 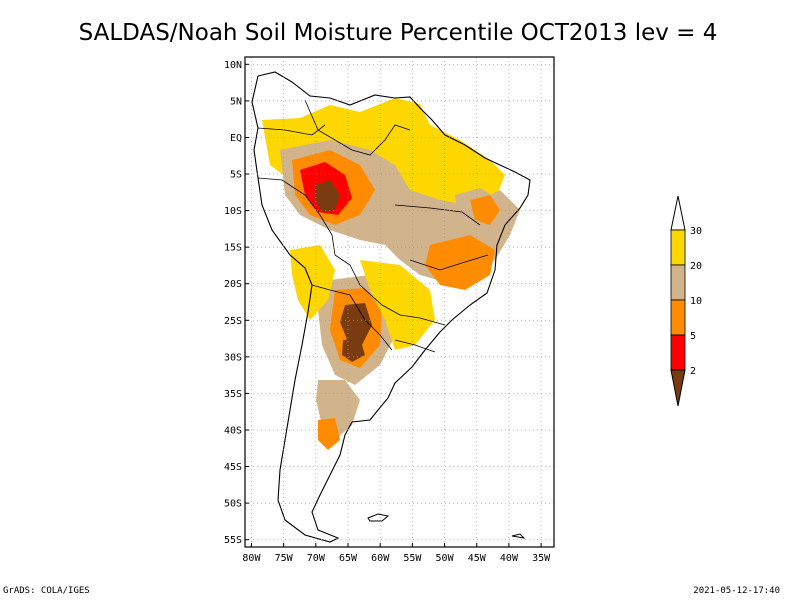 I want to click on lon-tick-label: 35W, so click(x=541, y=558).